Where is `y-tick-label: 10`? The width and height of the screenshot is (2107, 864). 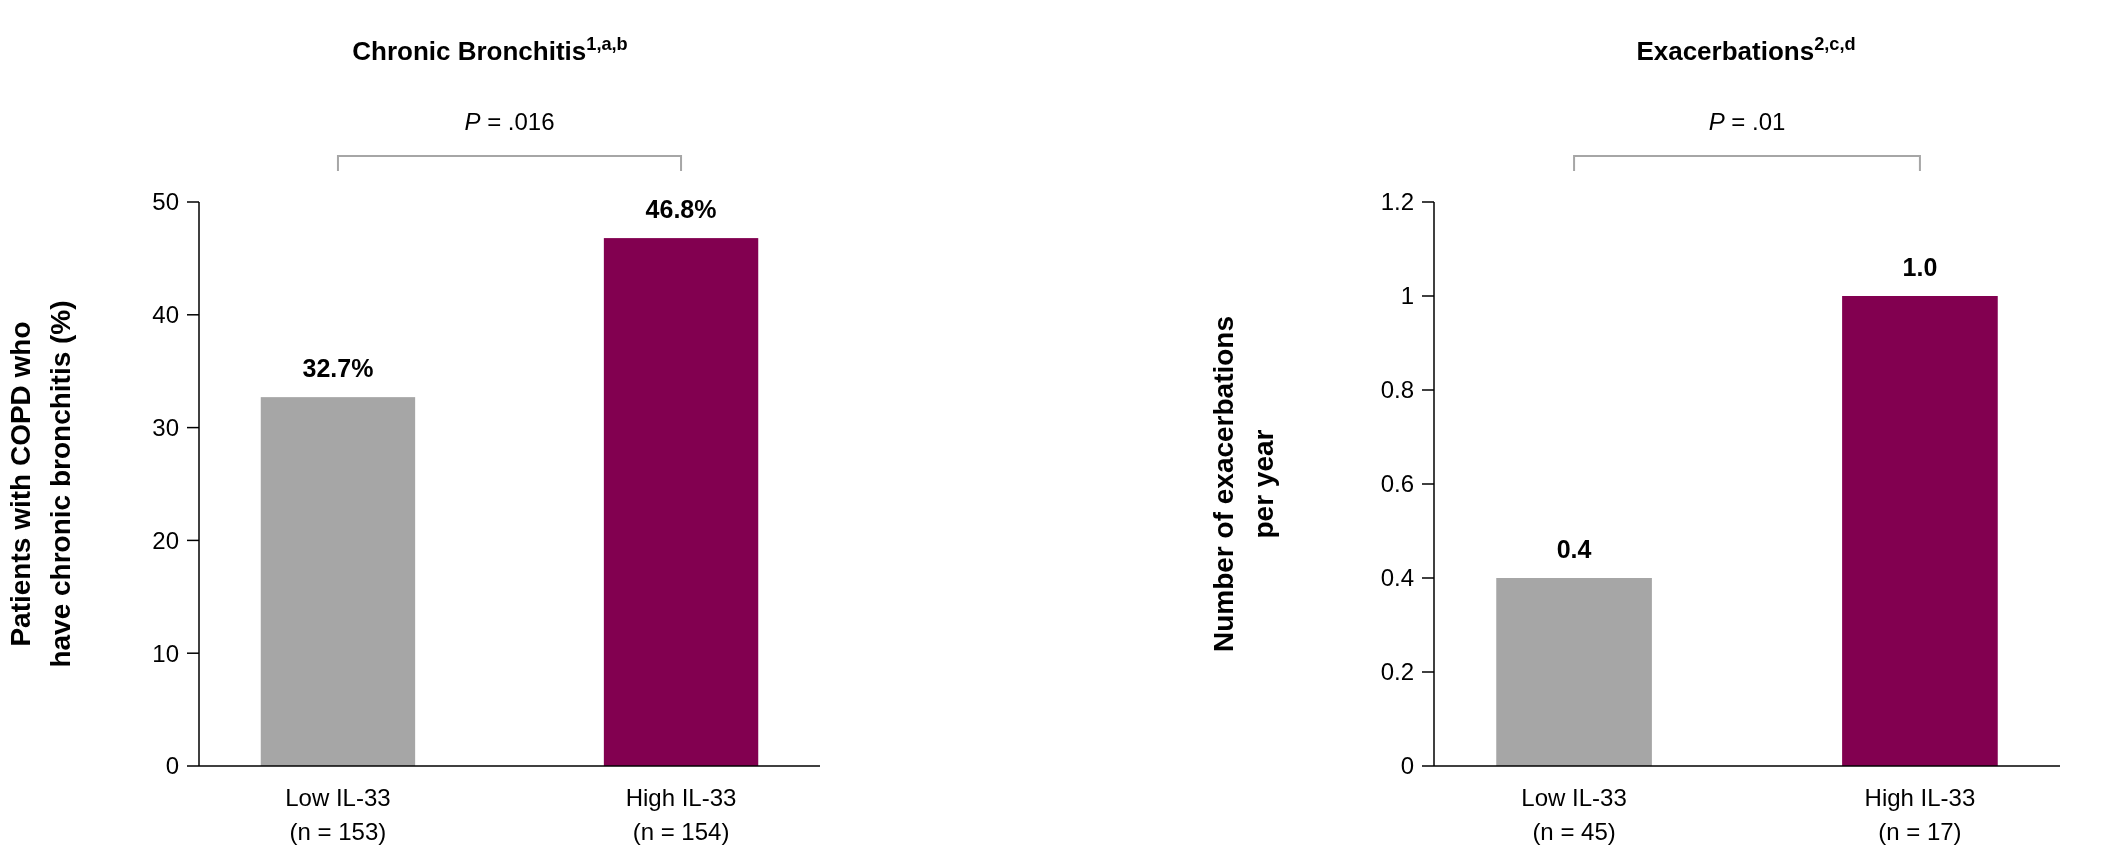
y-tick-label: 10 is located at coordinates (165, 653).